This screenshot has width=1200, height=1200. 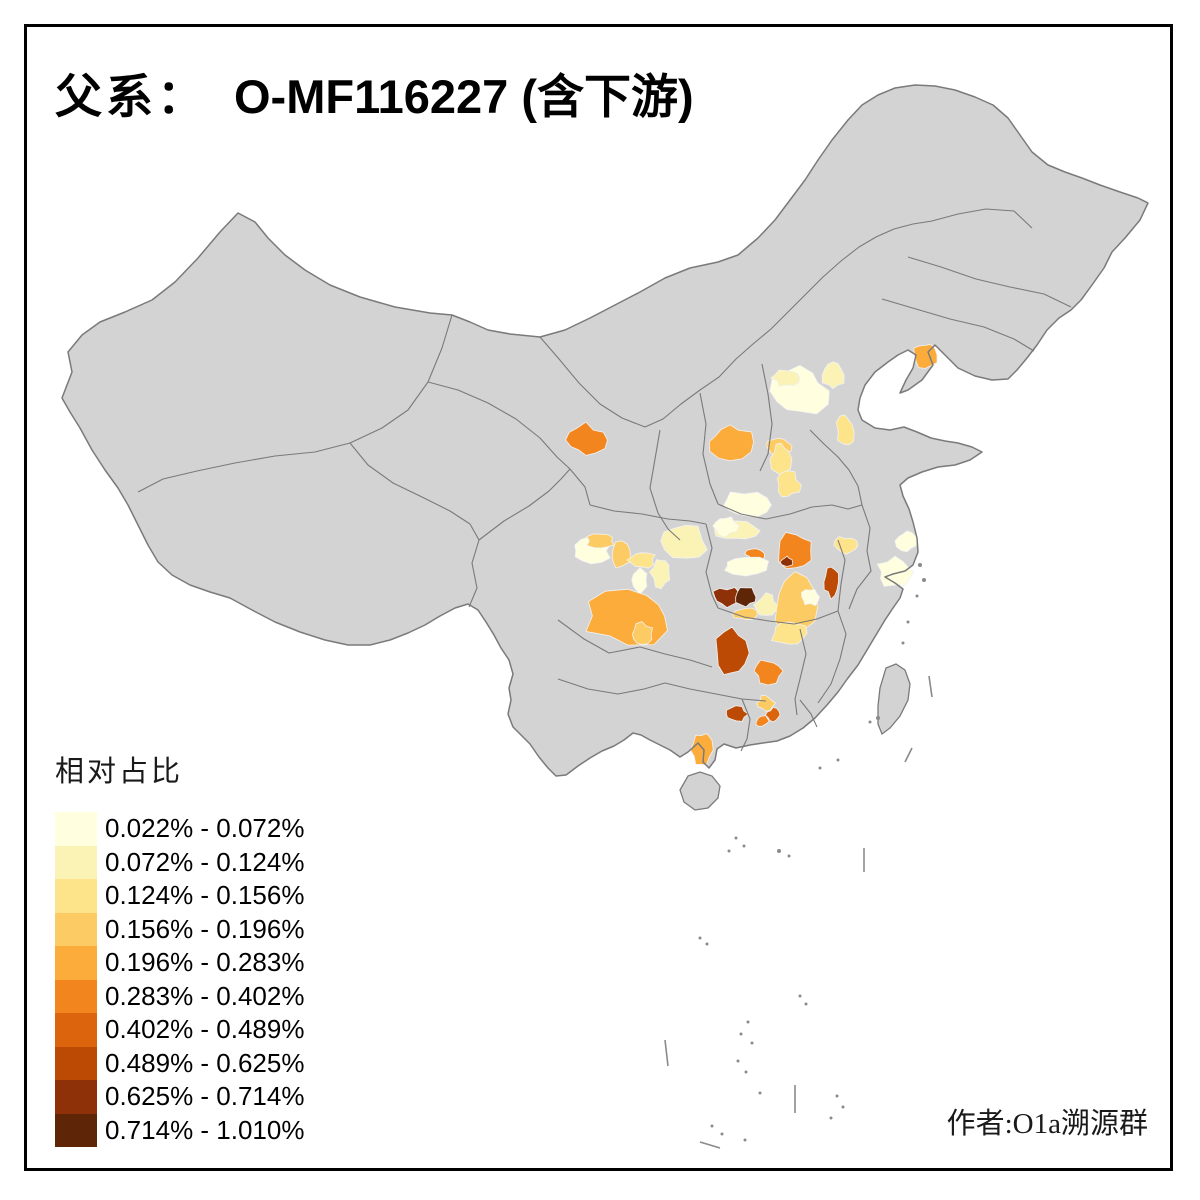 What do you see at coordinates (205, 1096) in the screenshot?
I see `legend-class-label: 0.625% - 0.714%` at bounding box center [205, 1096].